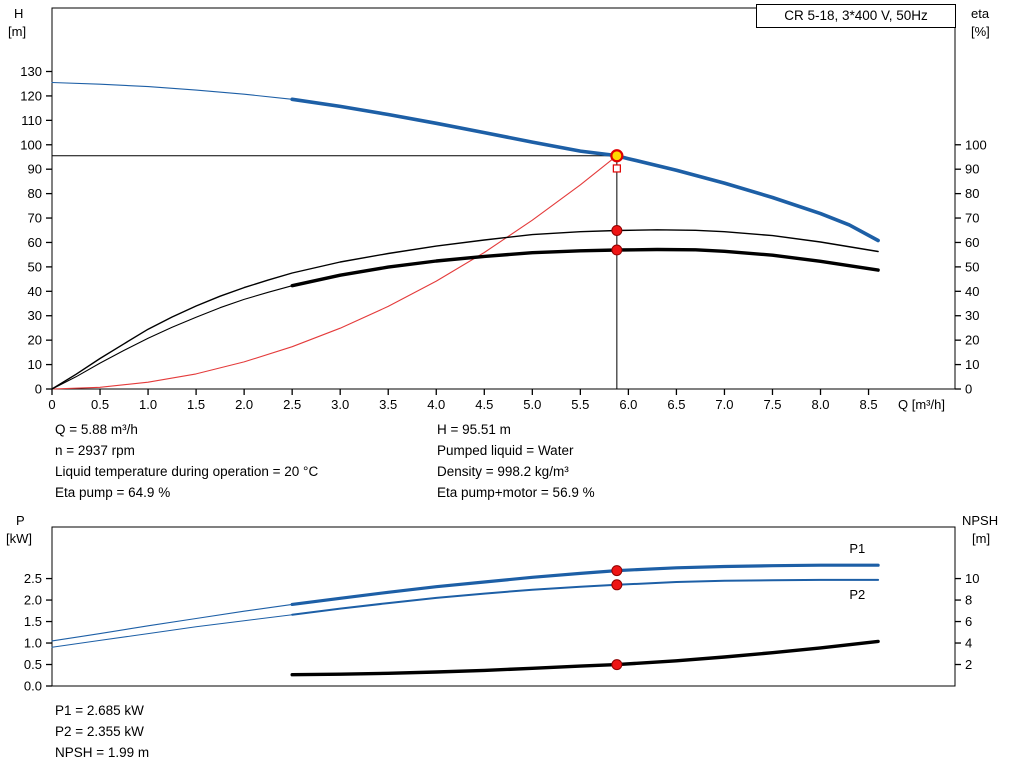  I want to click on x-tick-label: 1.5, so click(196, 404).